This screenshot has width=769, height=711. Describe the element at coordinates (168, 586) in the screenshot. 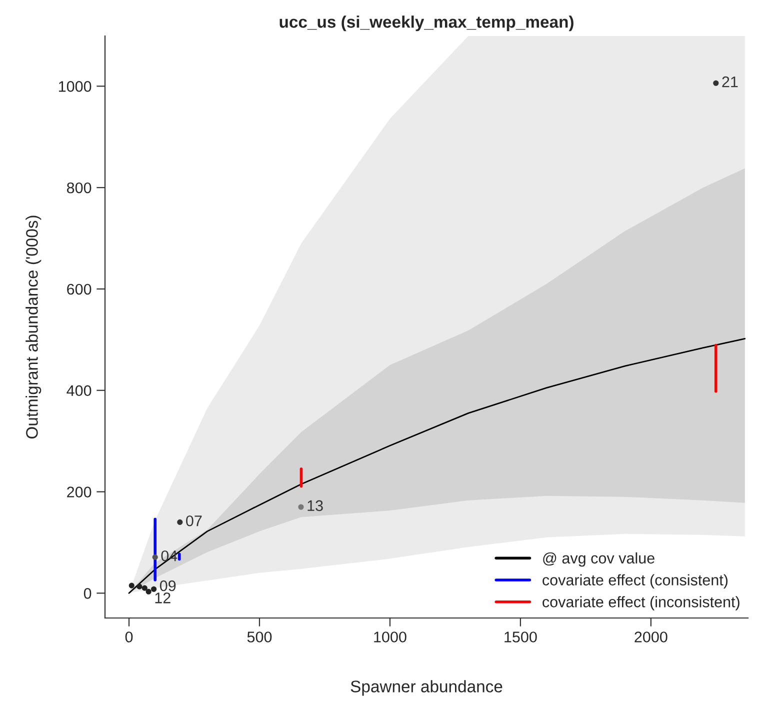

I see `annotation: 09` at that location.